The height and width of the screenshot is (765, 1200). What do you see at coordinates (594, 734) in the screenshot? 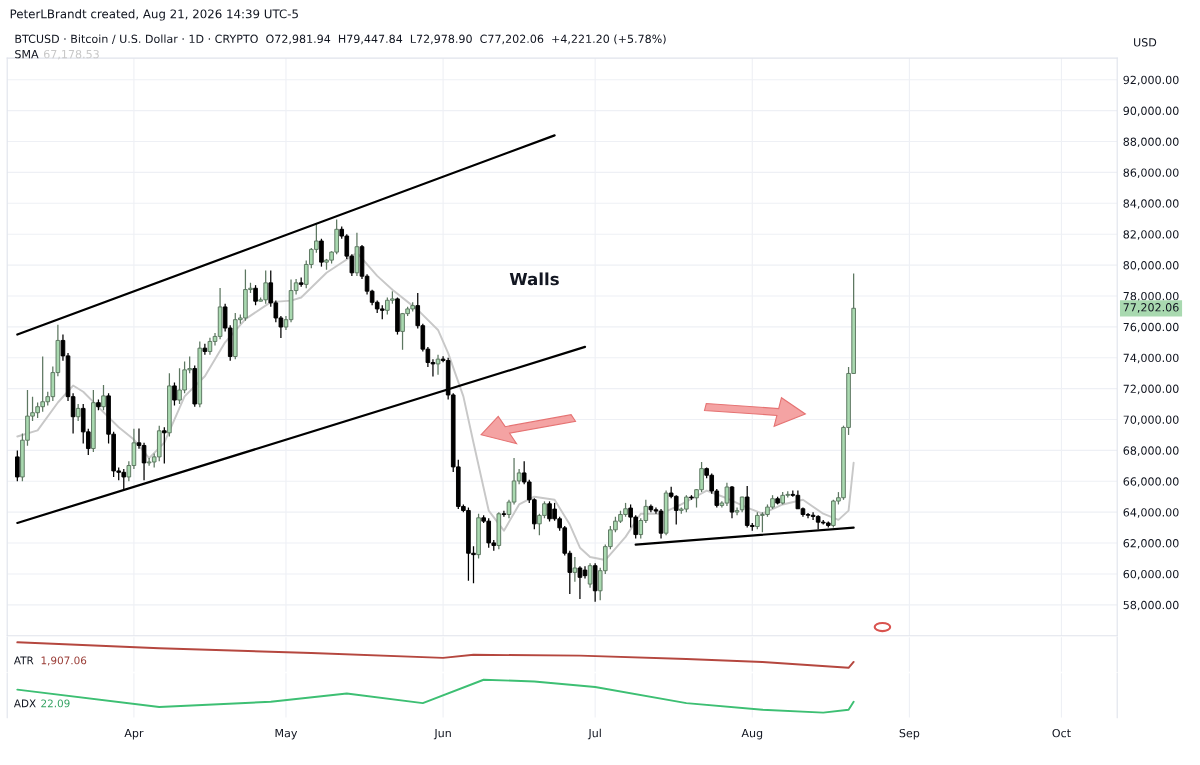
I see `x-tick-label: Jul` at bounding box center [594, 734].